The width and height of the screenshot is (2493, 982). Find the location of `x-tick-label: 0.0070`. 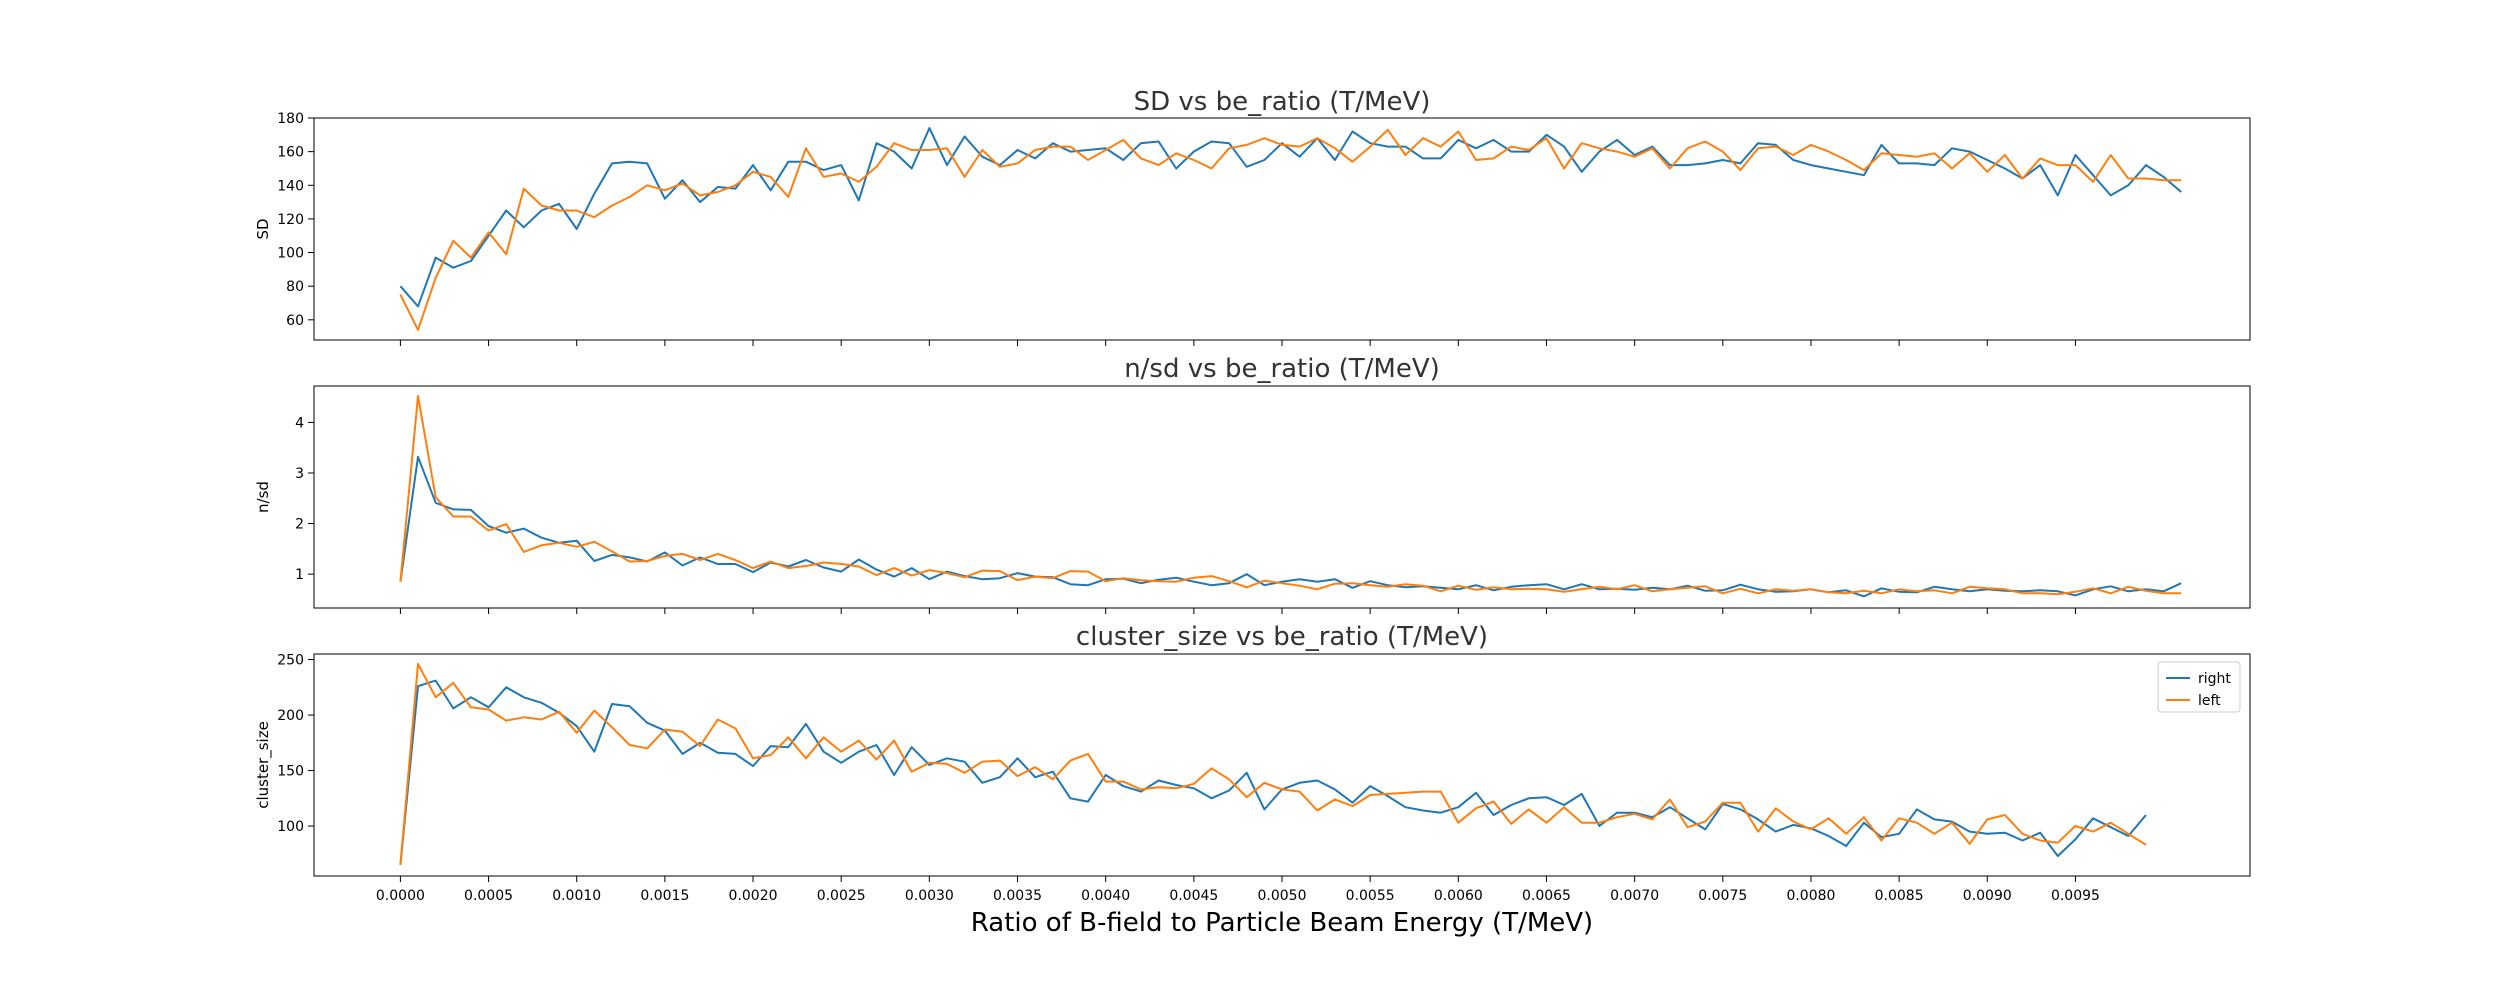

x-tick-label: 0.0070 is located at coordinates (1634, 896).